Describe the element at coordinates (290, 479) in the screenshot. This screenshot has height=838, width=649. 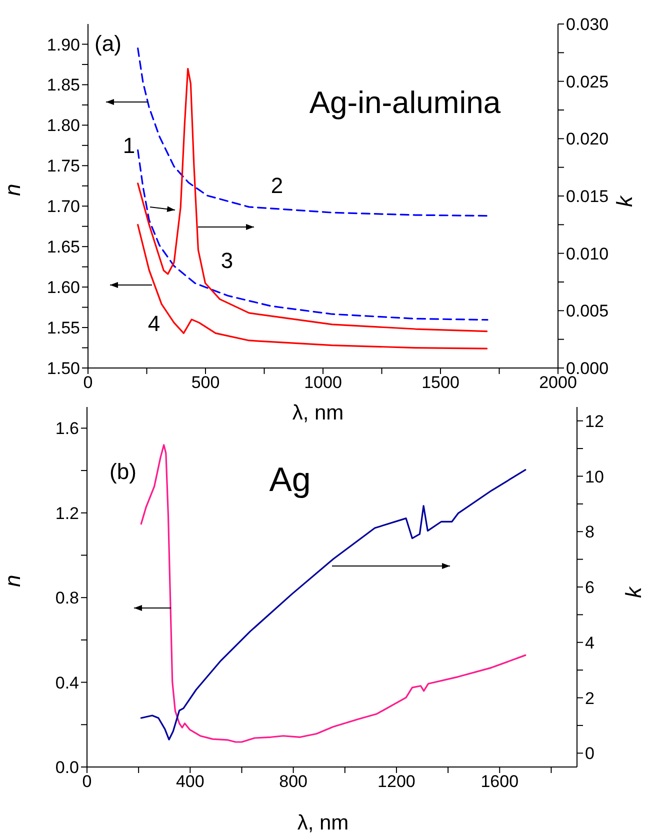
I see `annotation: Ag` at that location.